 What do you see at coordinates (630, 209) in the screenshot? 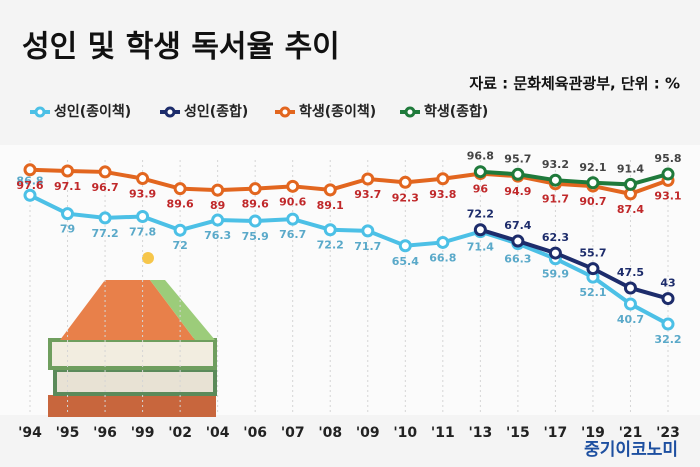
I see `data-label: 87.4` at bounding box center [630, 209].